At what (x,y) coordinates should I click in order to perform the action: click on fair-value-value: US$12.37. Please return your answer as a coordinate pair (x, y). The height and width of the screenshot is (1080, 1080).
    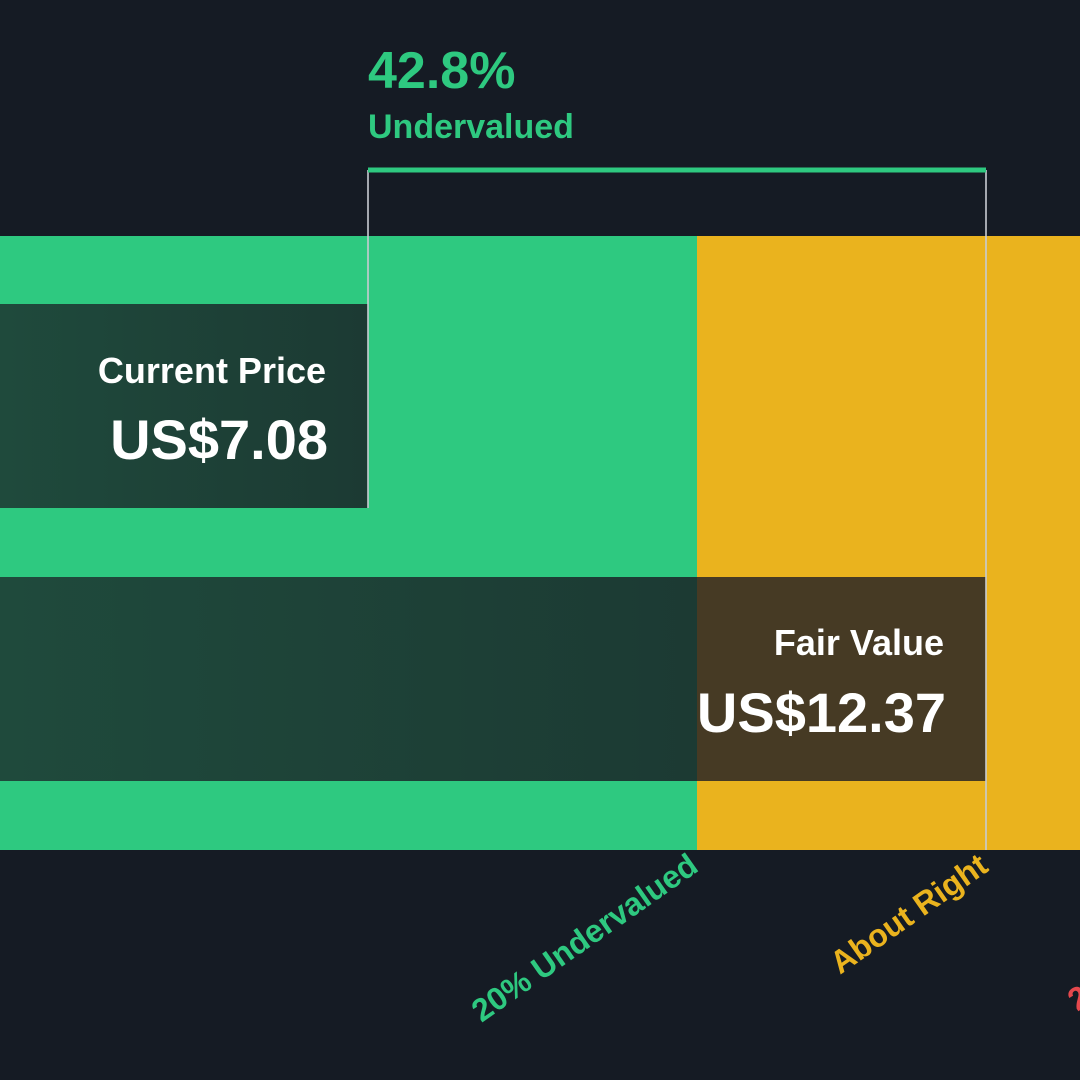
    Looking at the image, I should click on (821, 712).